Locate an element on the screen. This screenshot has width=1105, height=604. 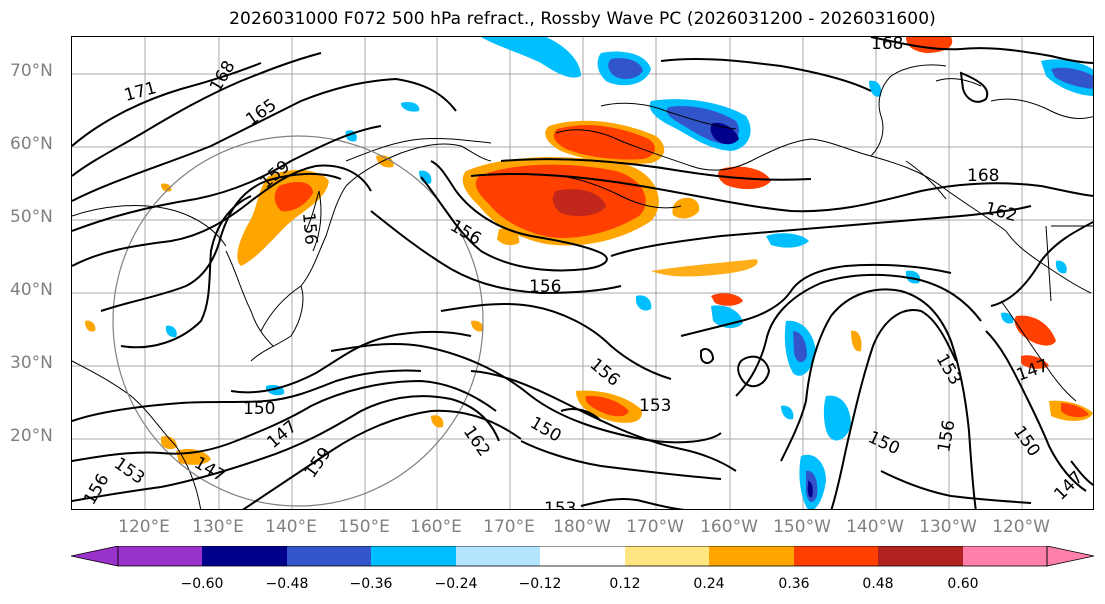
contour-label: 171 is located at coordinates (140, 92).